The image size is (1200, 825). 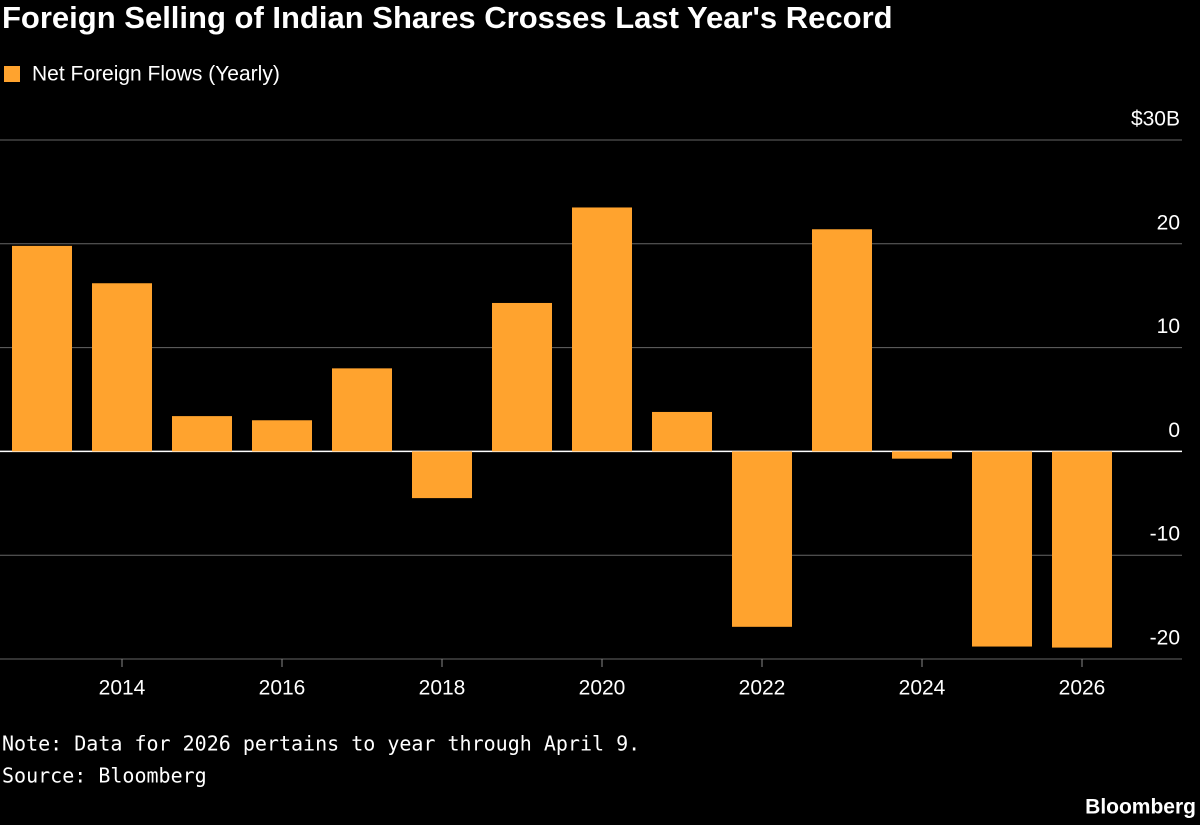 I want to click on x-tick-label: 2026, so click(x=1082, y=688).